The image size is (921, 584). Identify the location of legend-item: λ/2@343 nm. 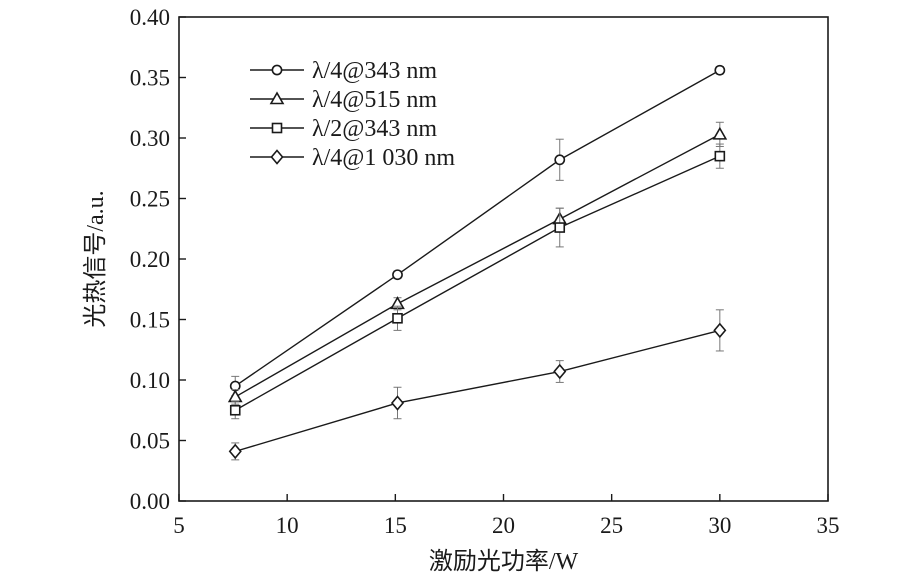
(343, 129).